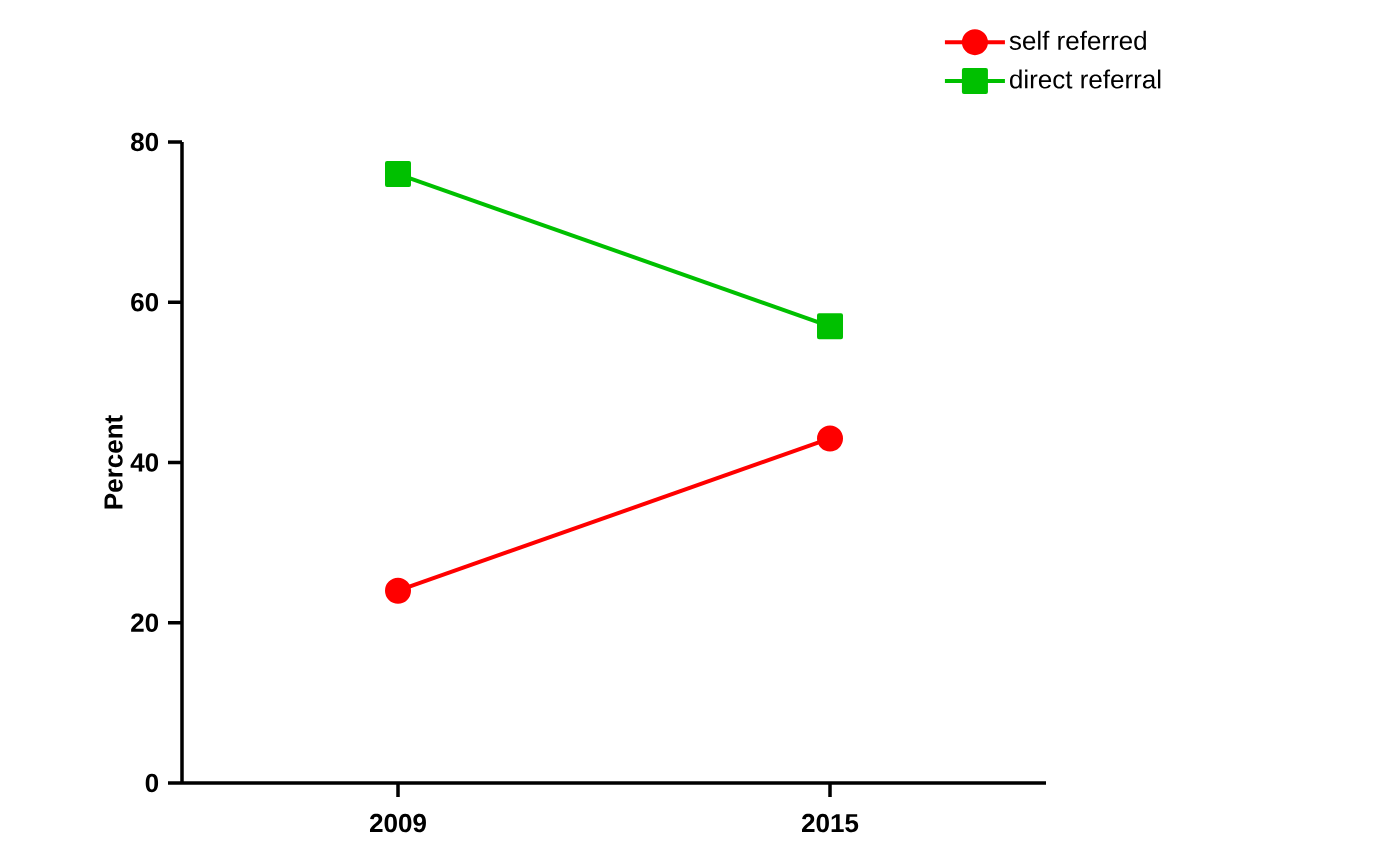 This screenshot has width=1380, height=861. What do you see at coordinates (830, 823) in the screenshot?
I see `x-tick-label: 2015` at bounding box center [830, 823].